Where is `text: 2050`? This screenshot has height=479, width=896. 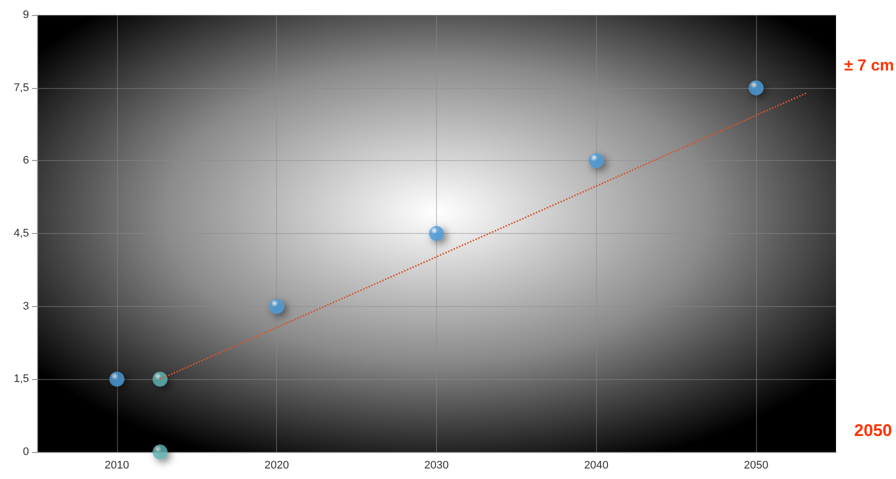 text: 2050 is located at coordinates (873, 430).